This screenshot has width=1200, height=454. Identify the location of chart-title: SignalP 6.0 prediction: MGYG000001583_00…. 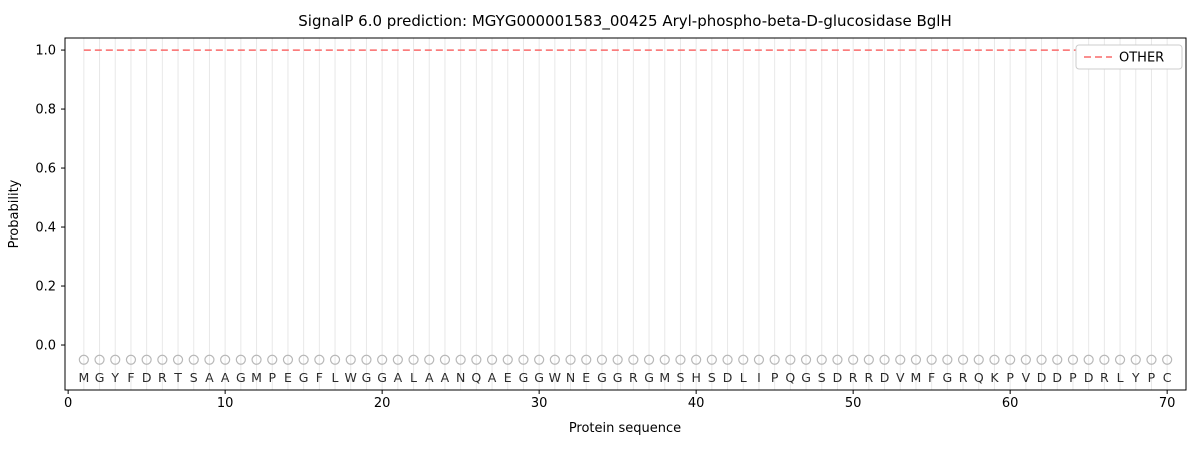
(624, 21).